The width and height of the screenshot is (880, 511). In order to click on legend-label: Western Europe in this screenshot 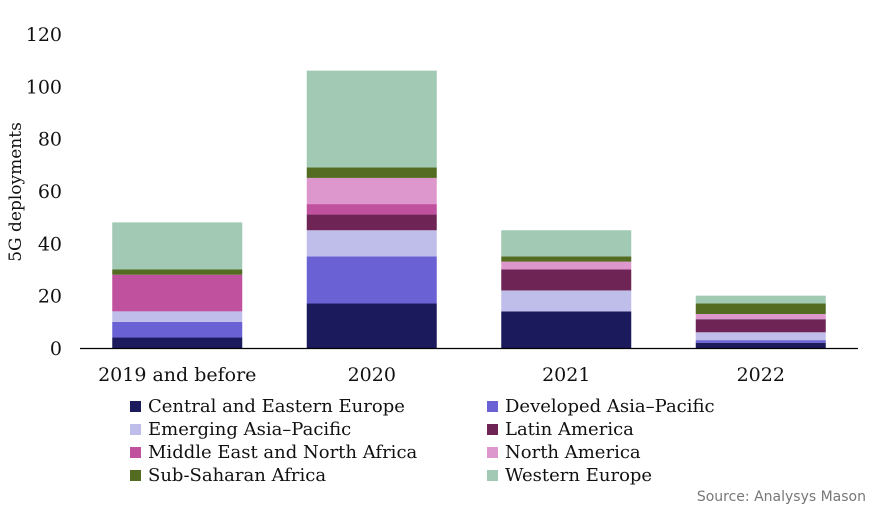, I will do `click(579, 475)`.